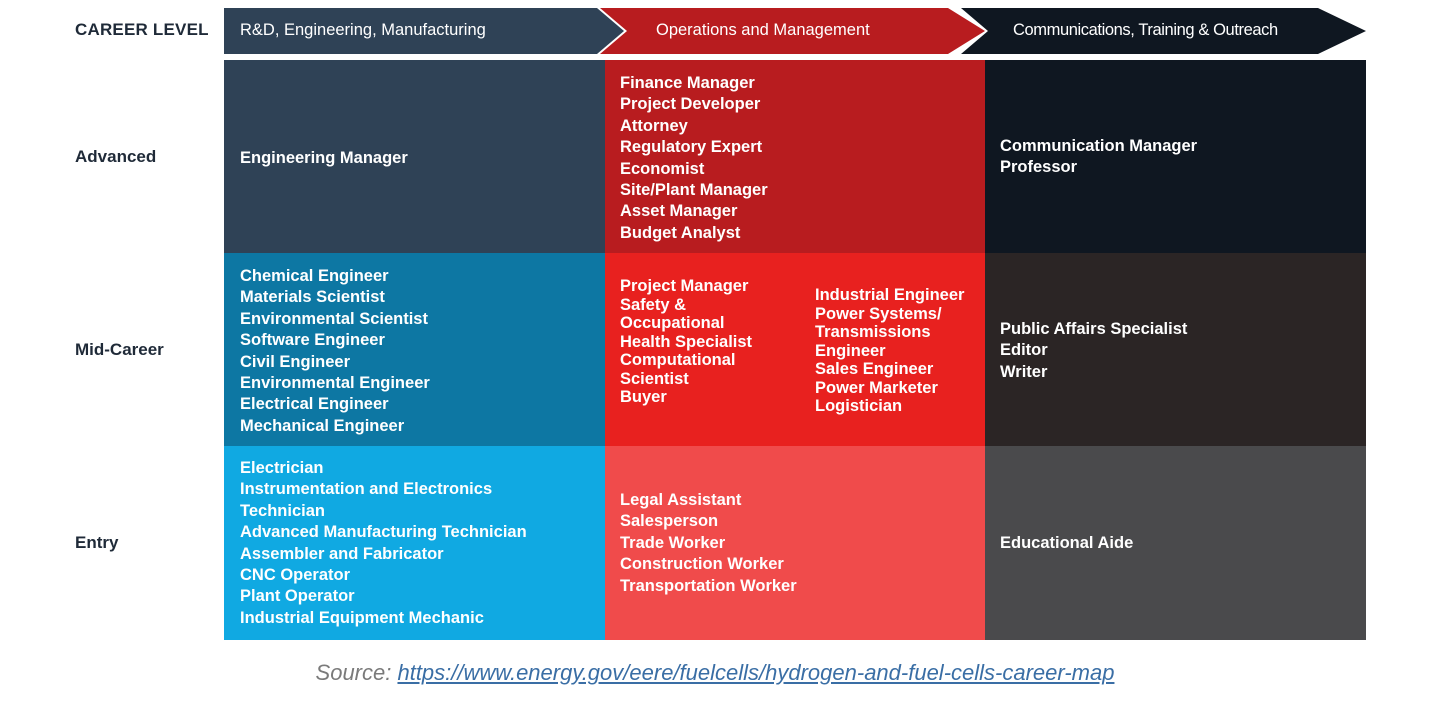  Describe the element at coordinates (363, 30) in the screenshot. I see `column-header-rd: R&D, Engineering, Manufacturing` at that location.